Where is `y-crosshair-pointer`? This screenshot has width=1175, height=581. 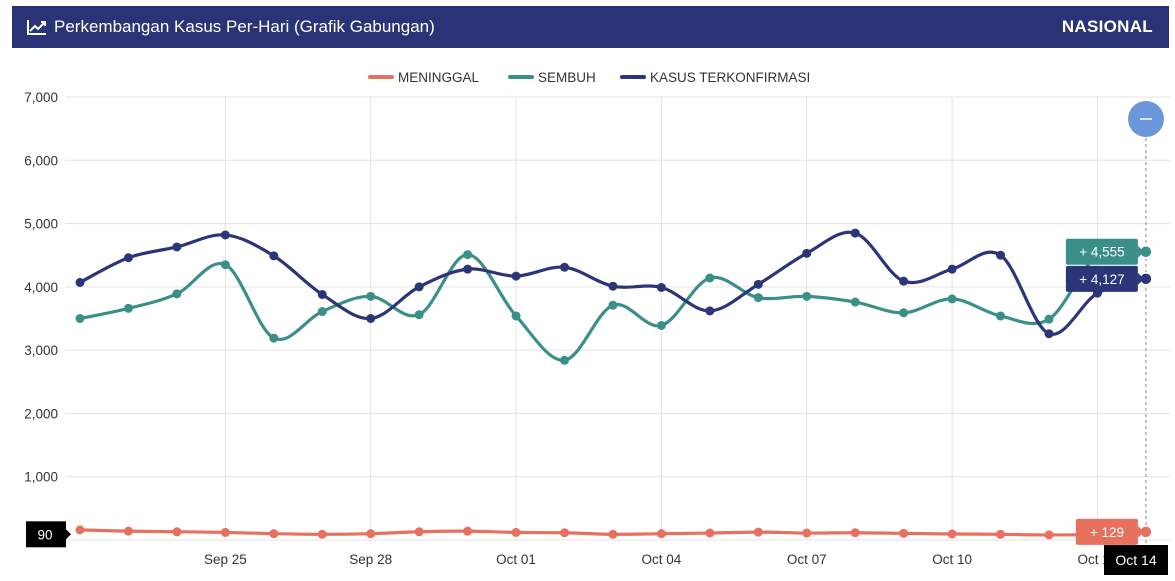
y-crosshair-pointer is located at coordinates (68, 534).